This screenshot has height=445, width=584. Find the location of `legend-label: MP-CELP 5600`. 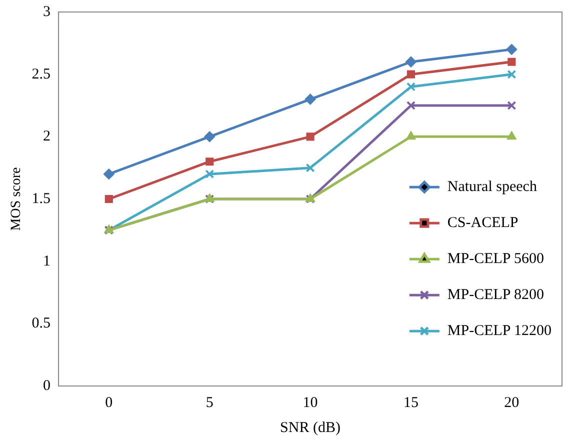

legend-label: MP-CELP 5600 is located at coordinates (495, 259).